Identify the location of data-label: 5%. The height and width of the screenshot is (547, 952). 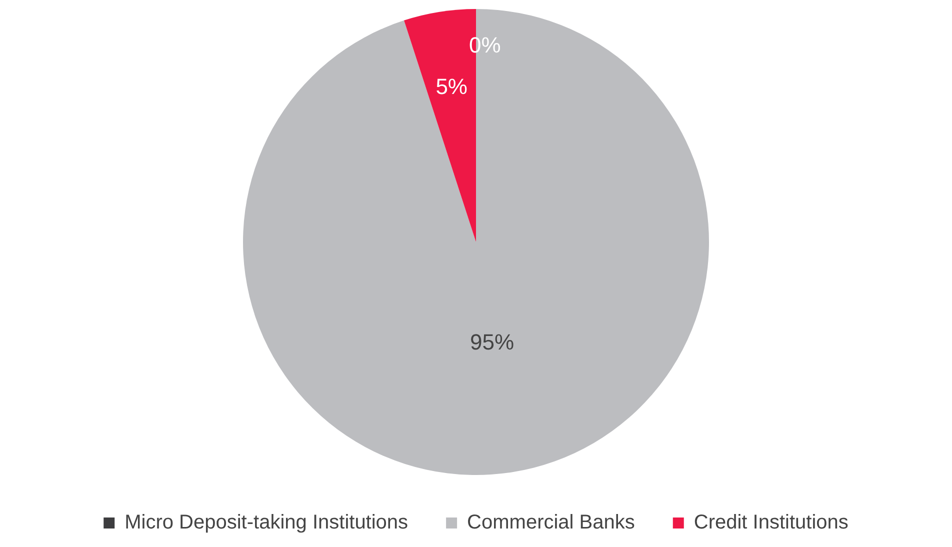
(452, 86).